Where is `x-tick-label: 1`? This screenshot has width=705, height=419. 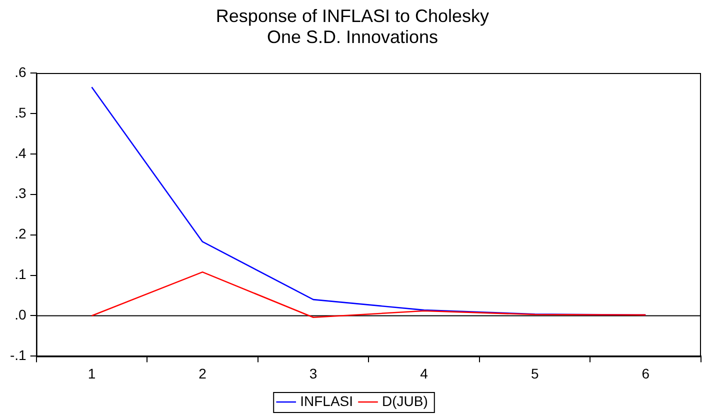
x-tick-label: 1 is located at coordinates (92, 373).